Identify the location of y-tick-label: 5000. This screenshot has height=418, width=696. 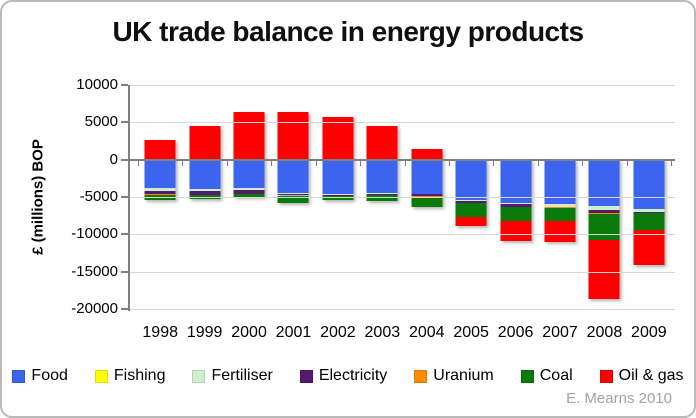
(101, 122).